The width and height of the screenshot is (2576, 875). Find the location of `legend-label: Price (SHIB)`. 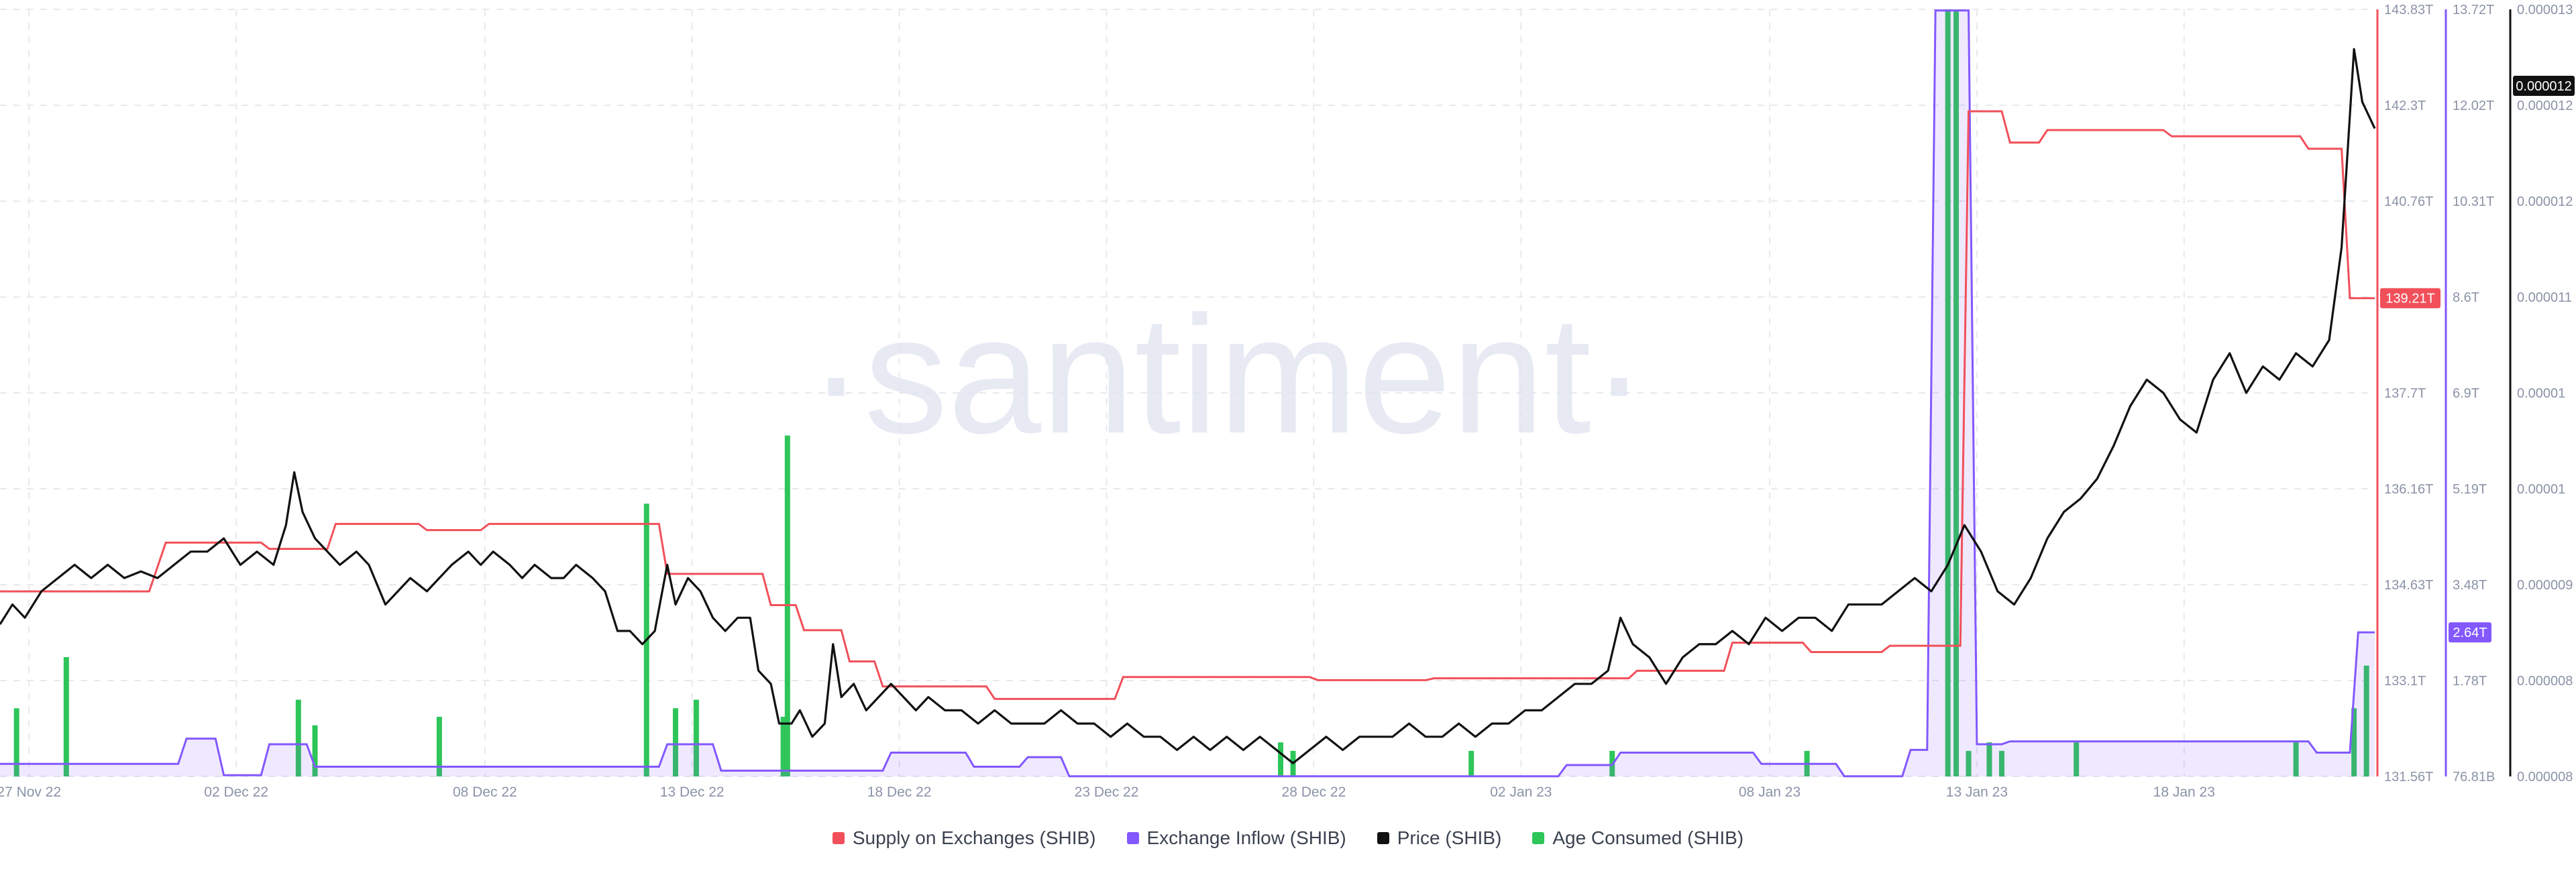

legend-label: Price (SHIB) is located at coordinates (1449, 837).